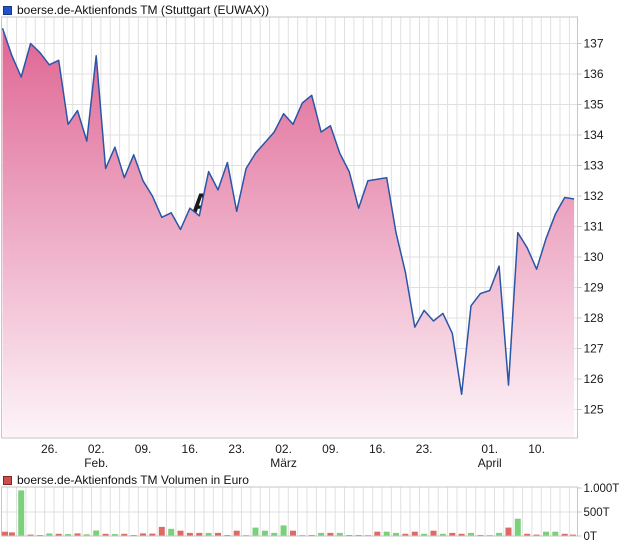  I want to click on volume-gridlines, so click(289, 511).